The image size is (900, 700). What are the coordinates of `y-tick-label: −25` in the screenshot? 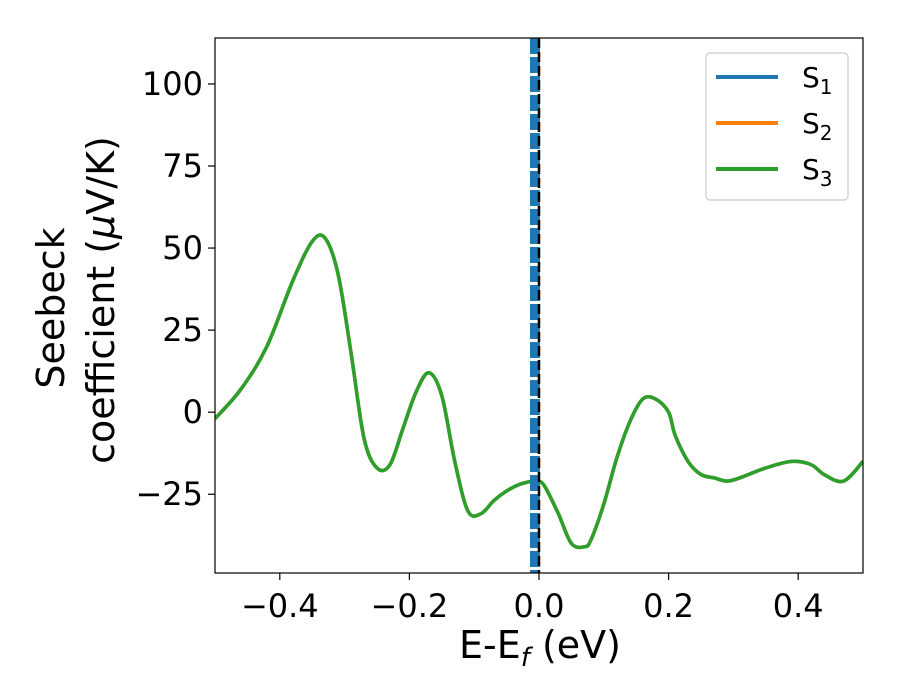 It's located at (169, 494).